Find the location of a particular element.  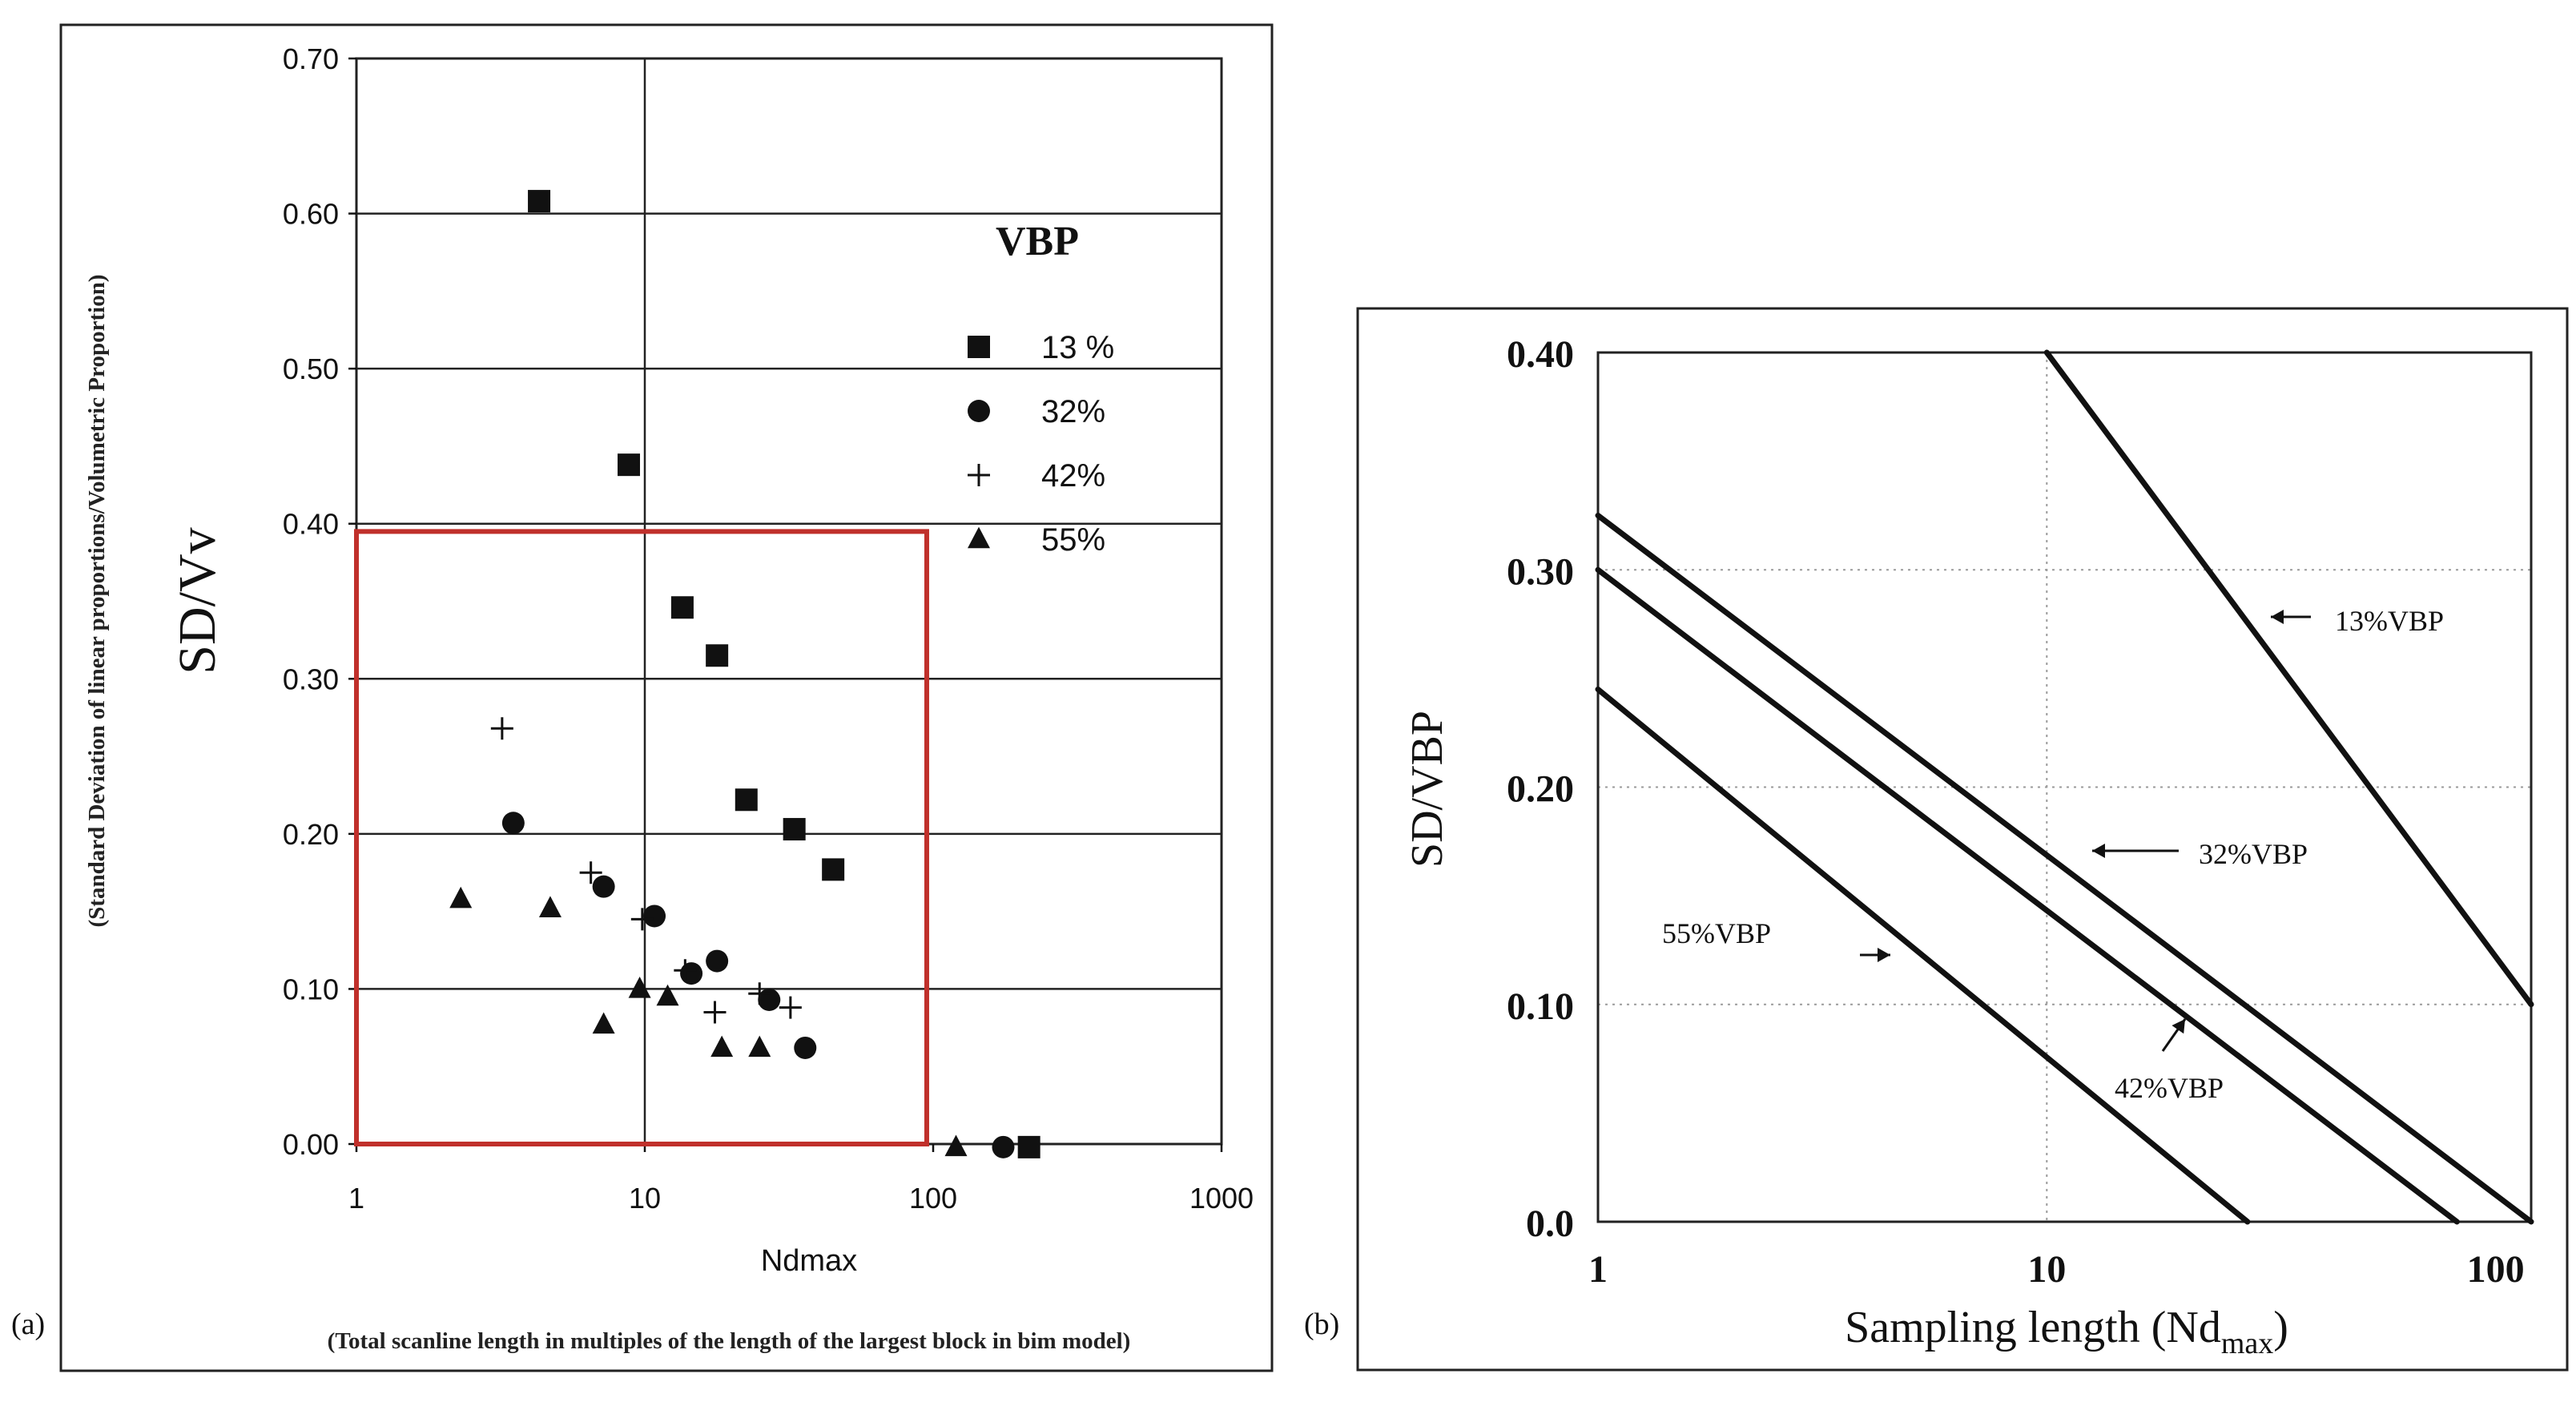

b-x-tick-label: 1 is located at coordinates (1598, 1270).